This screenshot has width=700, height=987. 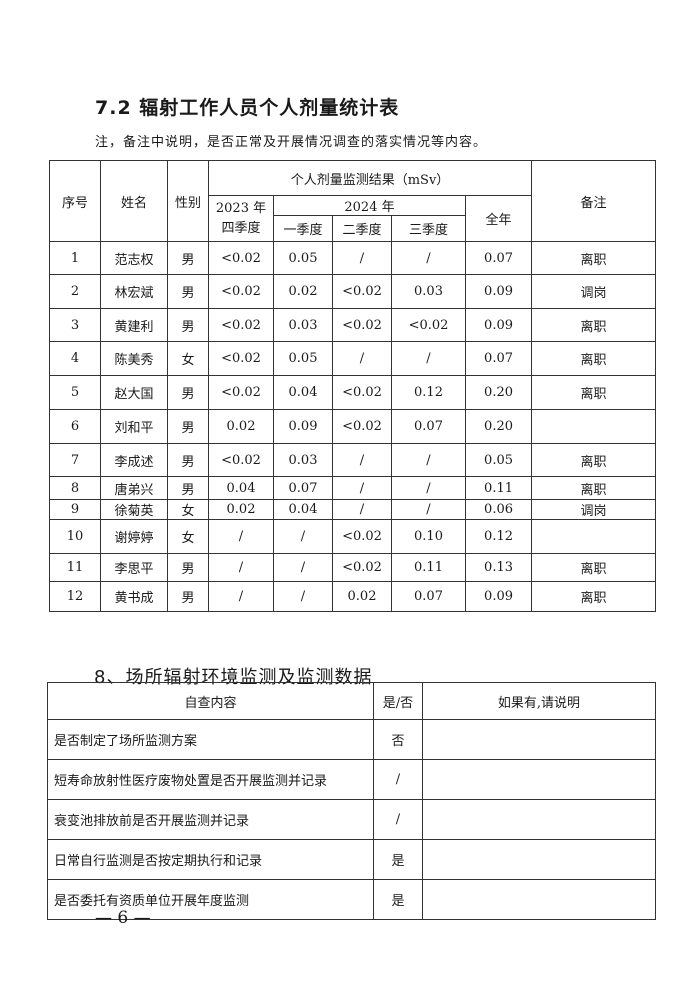 I want to click on cell-total: 0.07, so click(x=498, y=358).